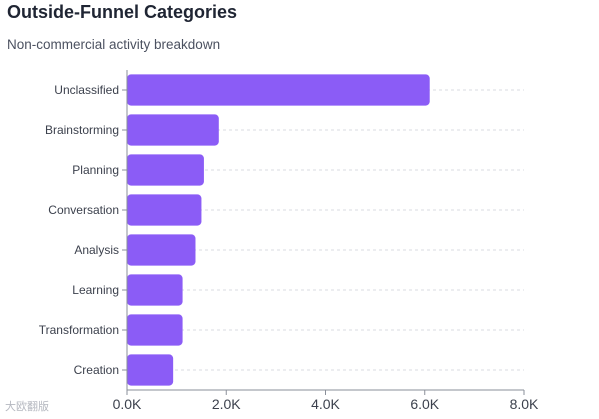  Describe the element at coordinates (173, 130) in the screenshot. I see `bar-brainstorming` at that location.